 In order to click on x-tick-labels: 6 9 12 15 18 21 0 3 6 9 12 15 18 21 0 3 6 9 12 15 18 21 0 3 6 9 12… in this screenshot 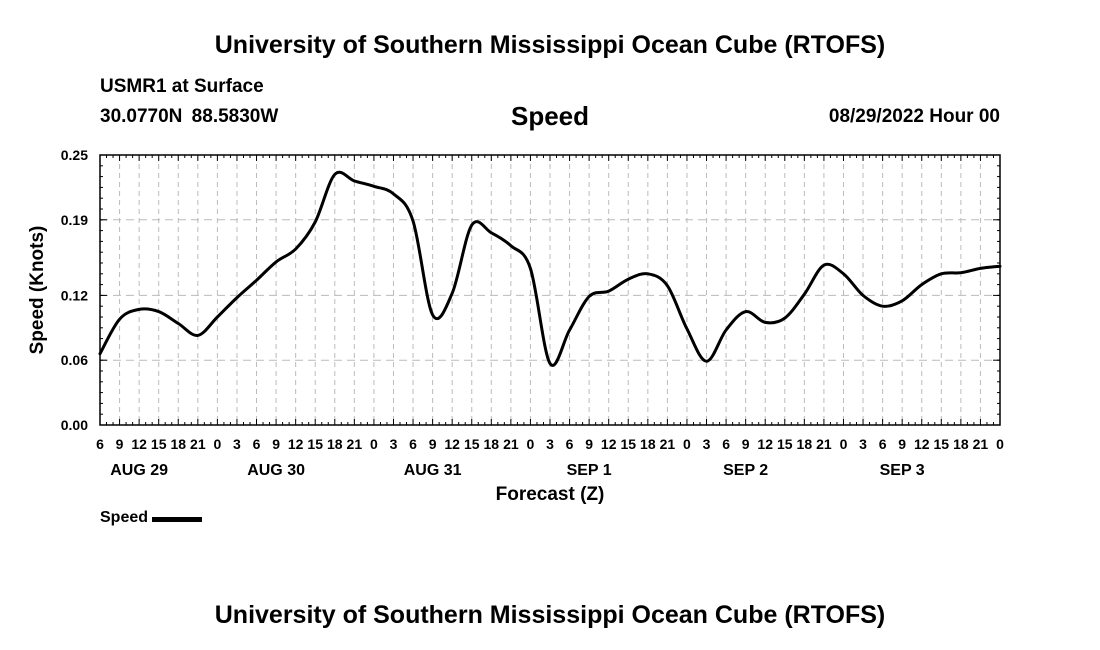, I will do `click(550, 444)`.